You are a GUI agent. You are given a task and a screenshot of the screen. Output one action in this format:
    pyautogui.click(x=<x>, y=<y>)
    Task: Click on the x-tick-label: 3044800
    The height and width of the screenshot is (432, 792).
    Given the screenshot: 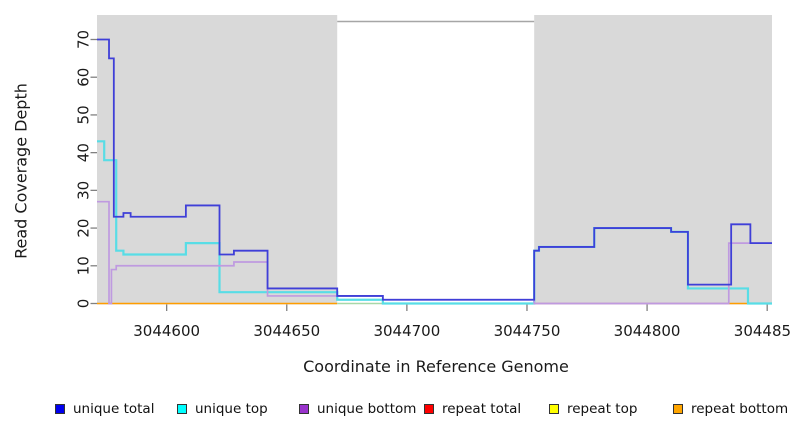 What is the action you would take?
    pyautogui.click(x=647, y=331)
    